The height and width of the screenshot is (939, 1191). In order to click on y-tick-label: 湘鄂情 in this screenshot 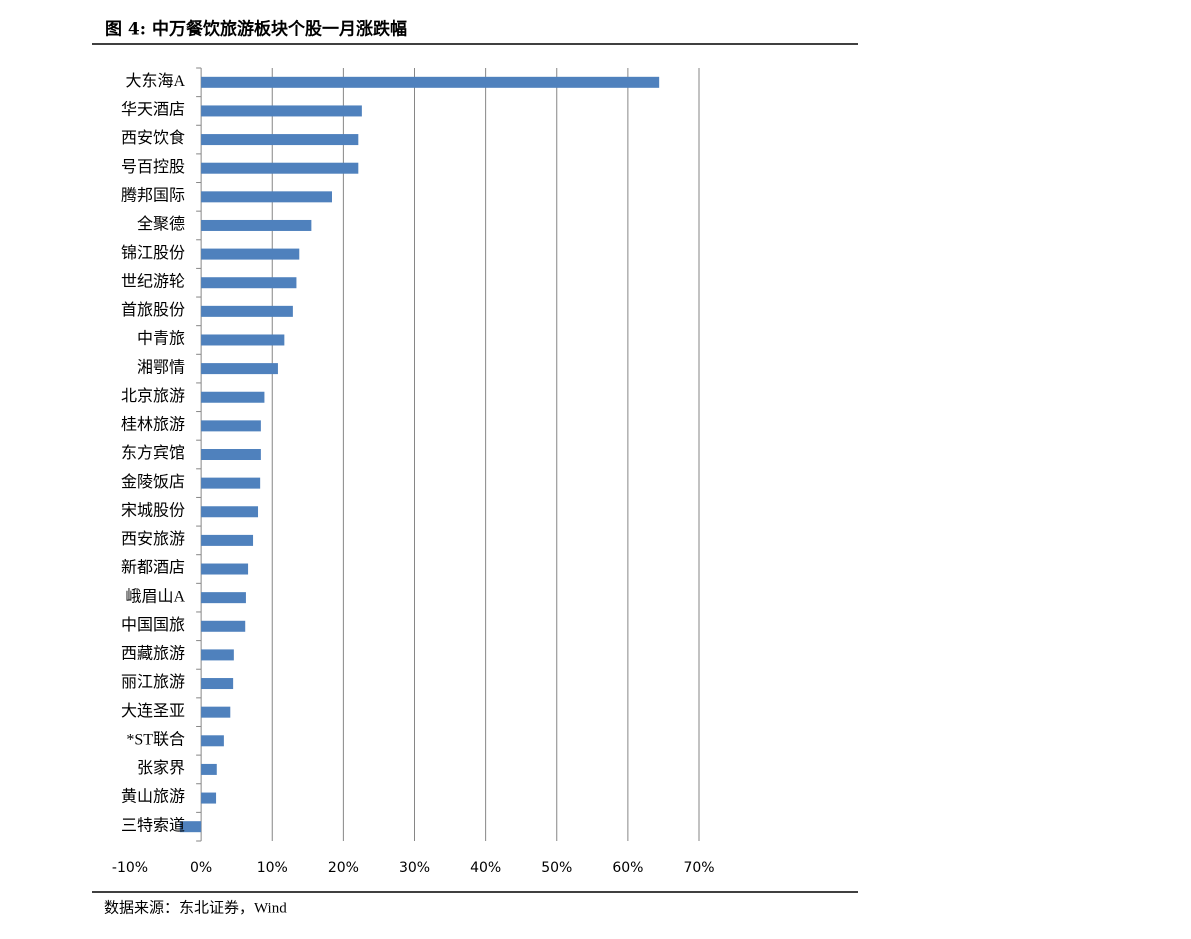, I will do `click(161, 367)`.